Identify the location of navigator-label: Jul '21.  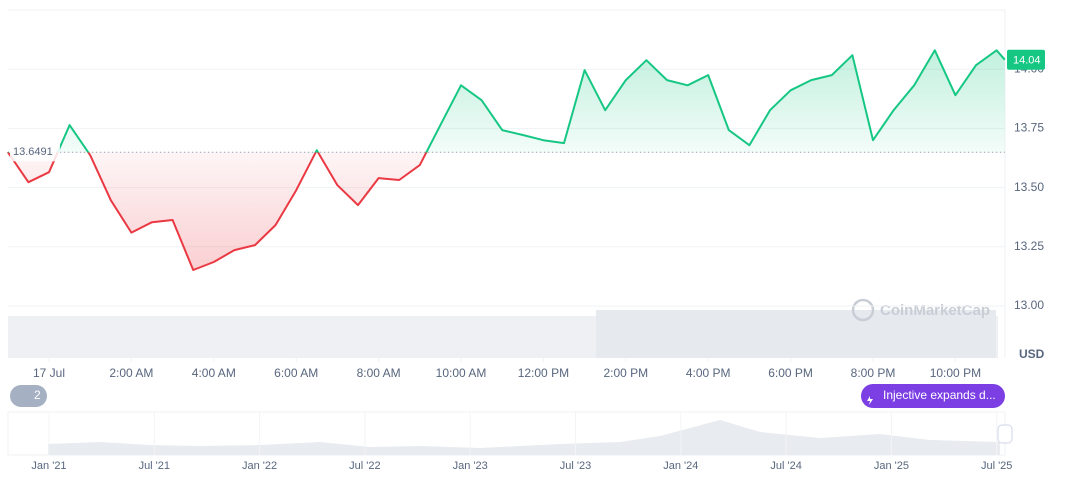
(154, 466).